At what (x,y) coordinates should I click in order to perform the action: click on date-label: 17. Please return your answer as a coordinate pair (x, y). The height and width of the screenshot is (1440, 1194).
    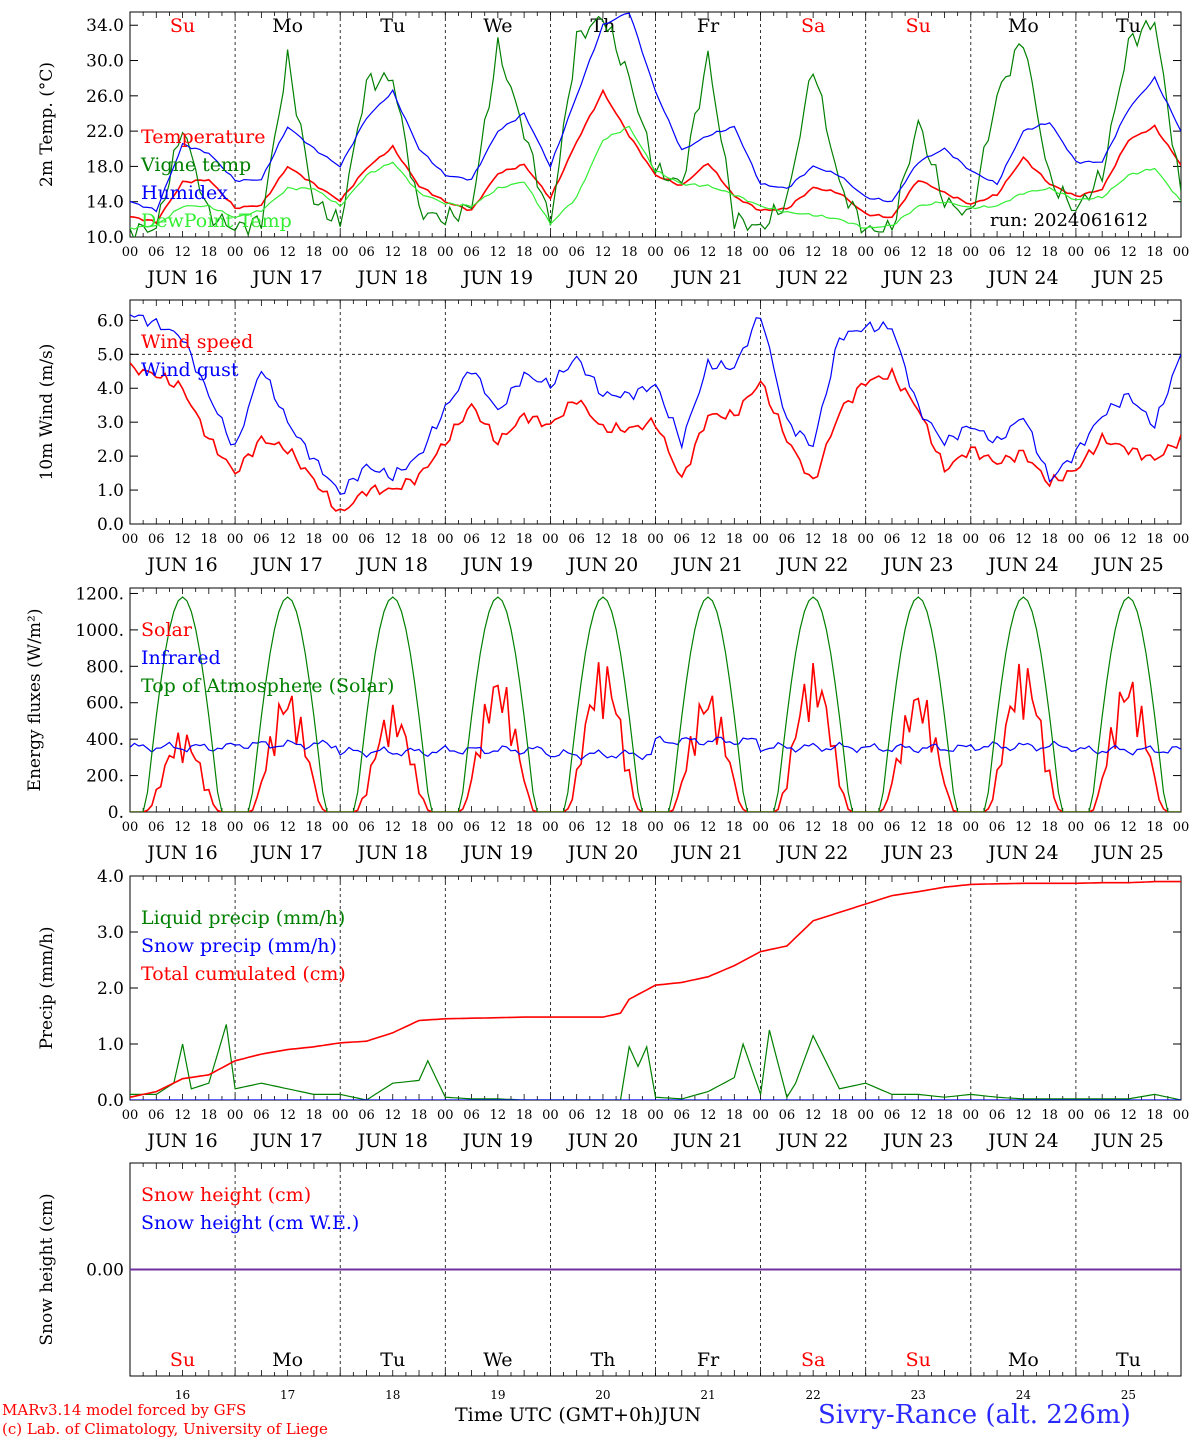
    Looking at the image, I should click on (287, 1395).